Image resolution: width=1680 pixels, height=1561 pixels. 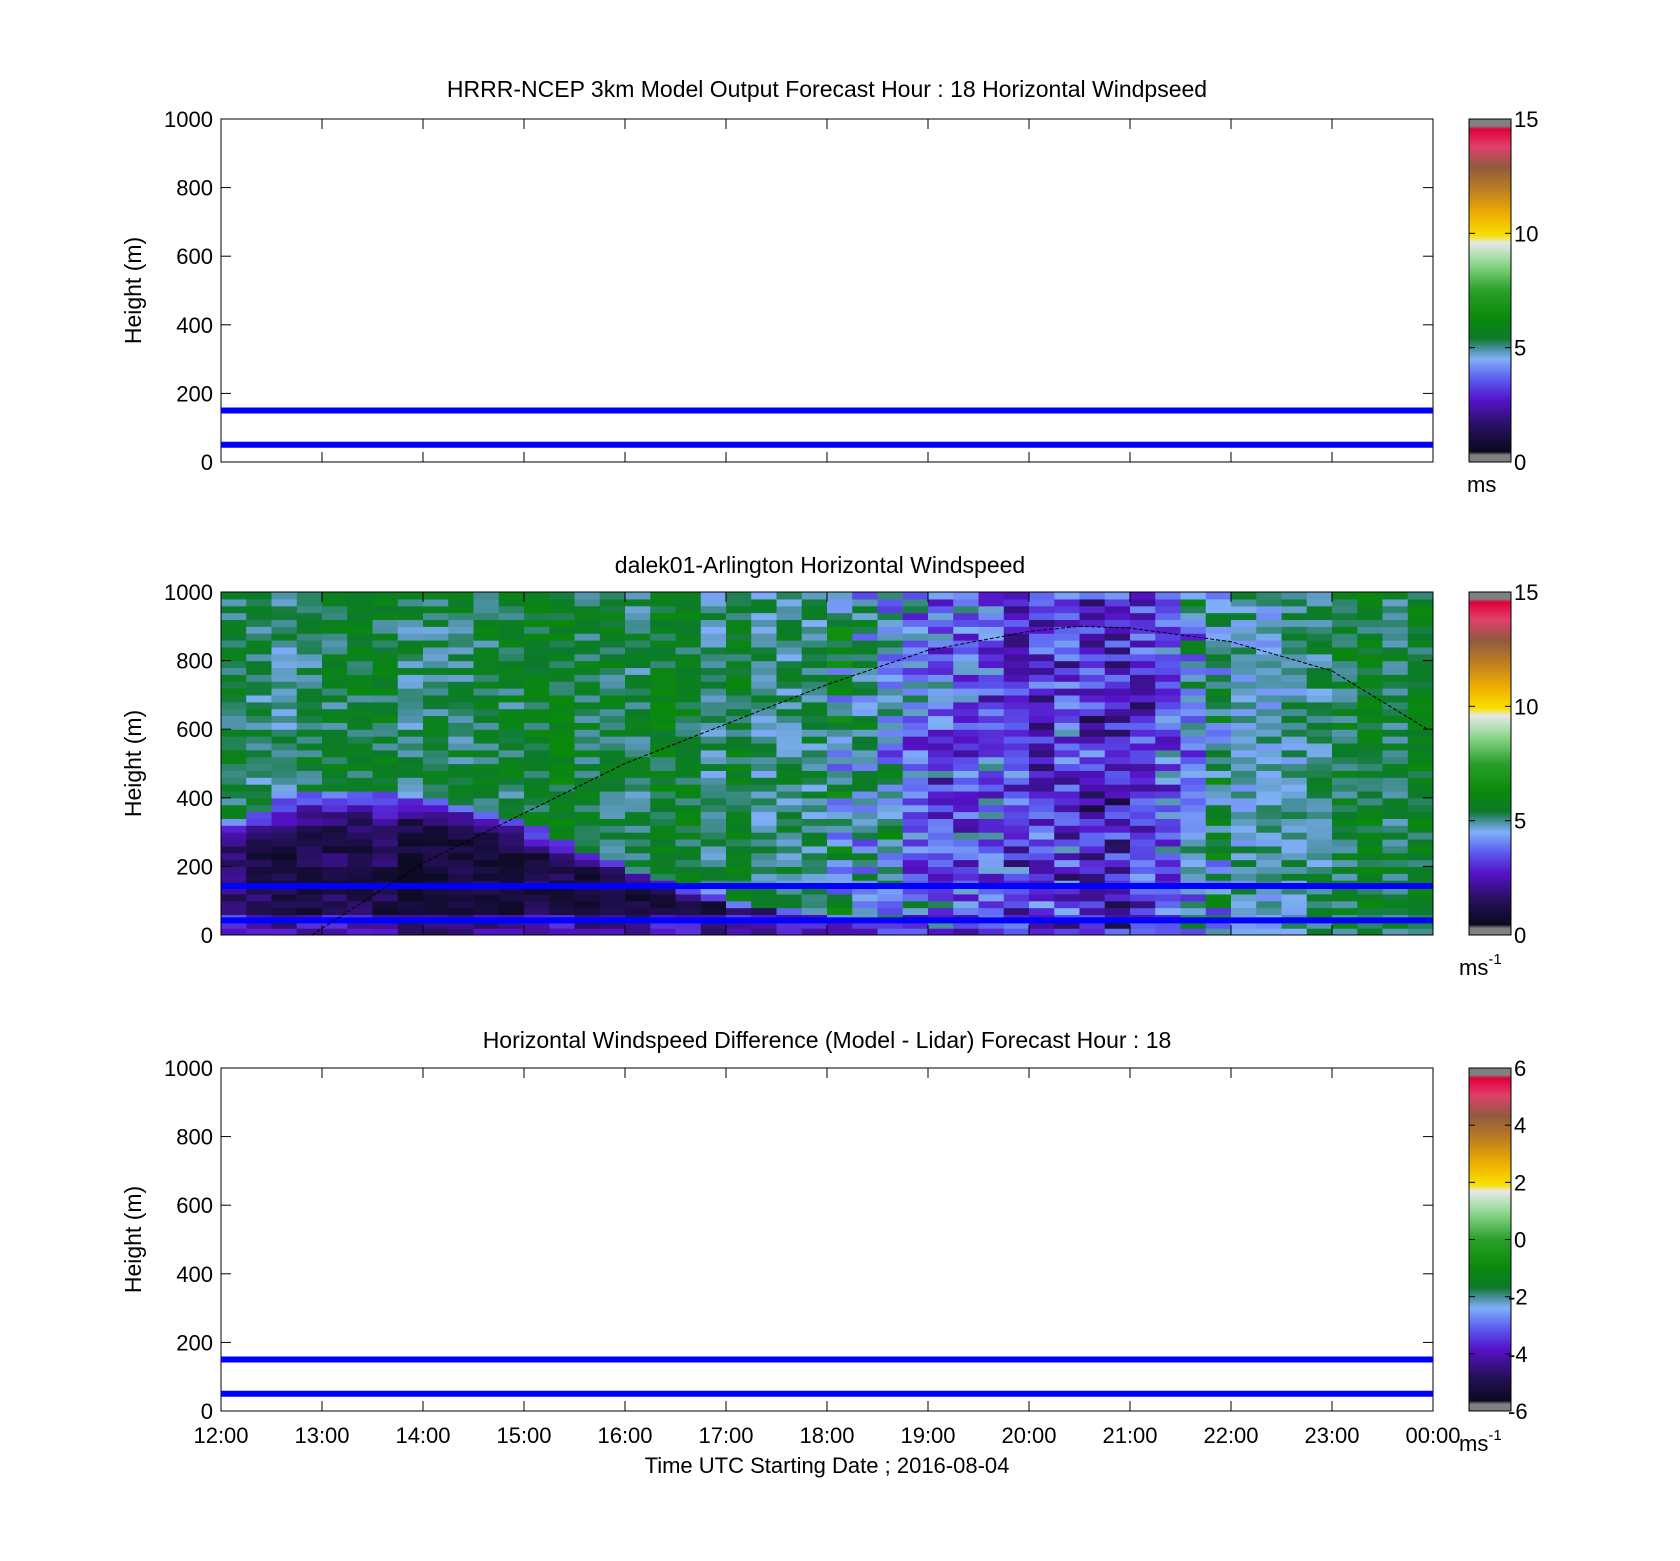 What do you see at coordinates (207, 935) in the screenshot?
I see `y-tick-label: 0` at bounding box center [207, 935].